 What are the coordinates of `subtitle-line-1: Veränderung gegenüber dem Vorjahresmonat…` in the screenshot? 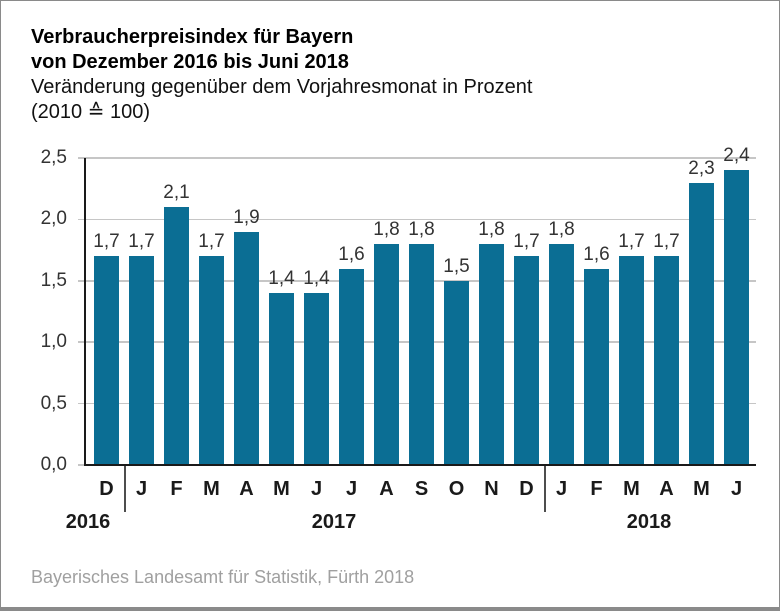 It's located at (282, 87).